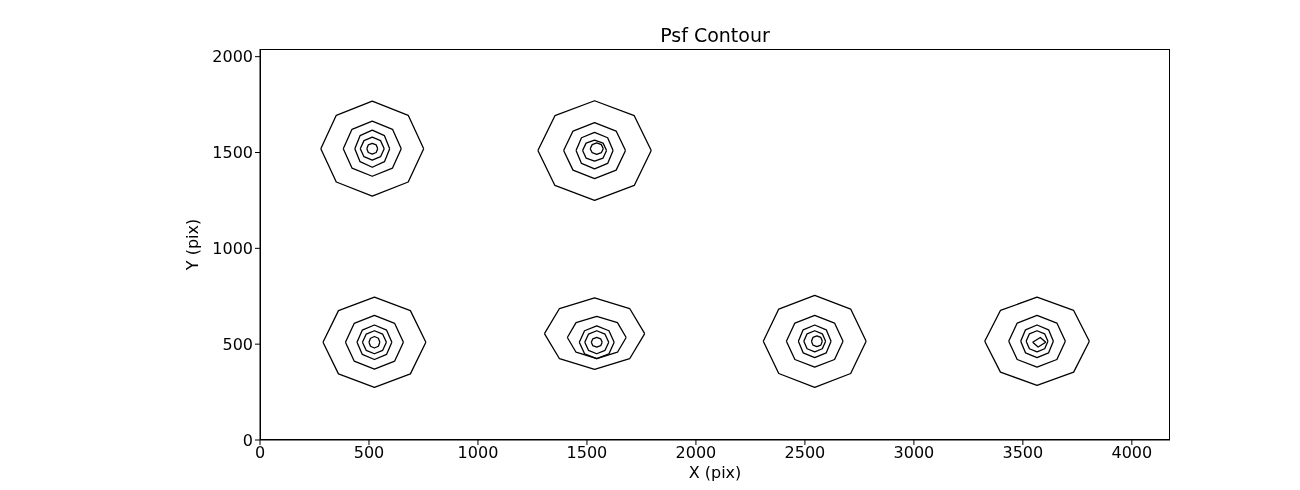 The image size is (1300, 490). Describe the element at coordinates (1023, 453) in the screenshot. I see `x-tick-label: 3500` at that location.